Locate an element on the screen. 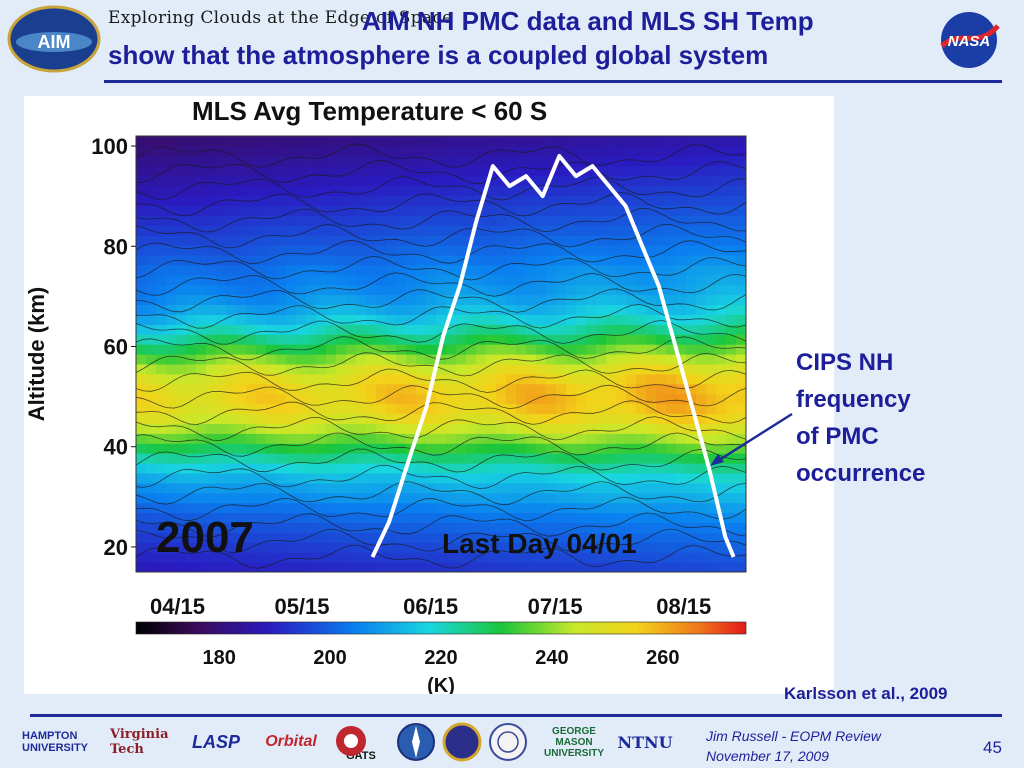  compass-seal-icon is located at coordinates (416, 742).